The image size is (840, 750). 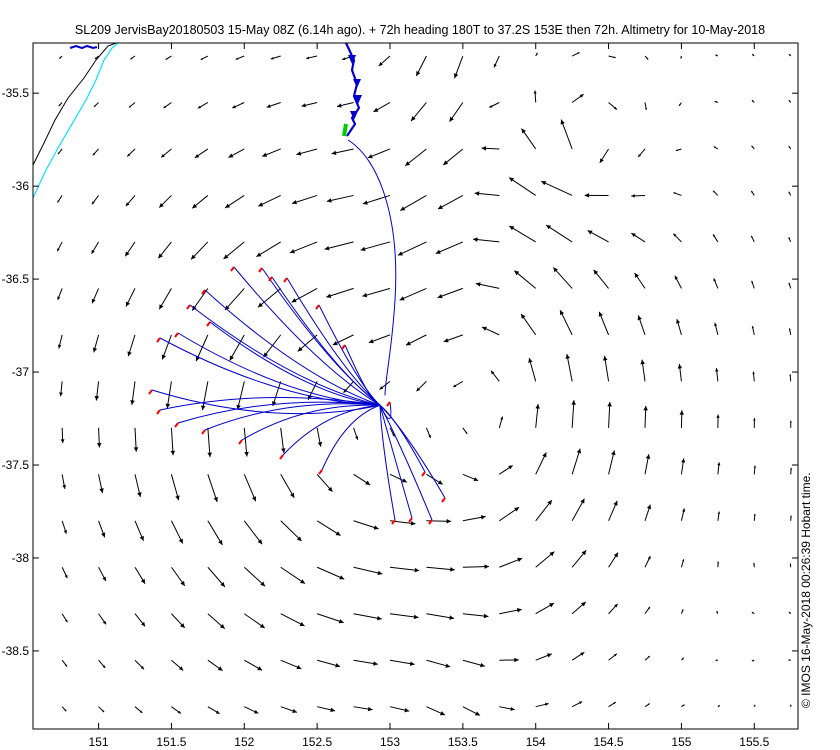 I want to click on glider-track-arrow, so click(x=358, y=99).